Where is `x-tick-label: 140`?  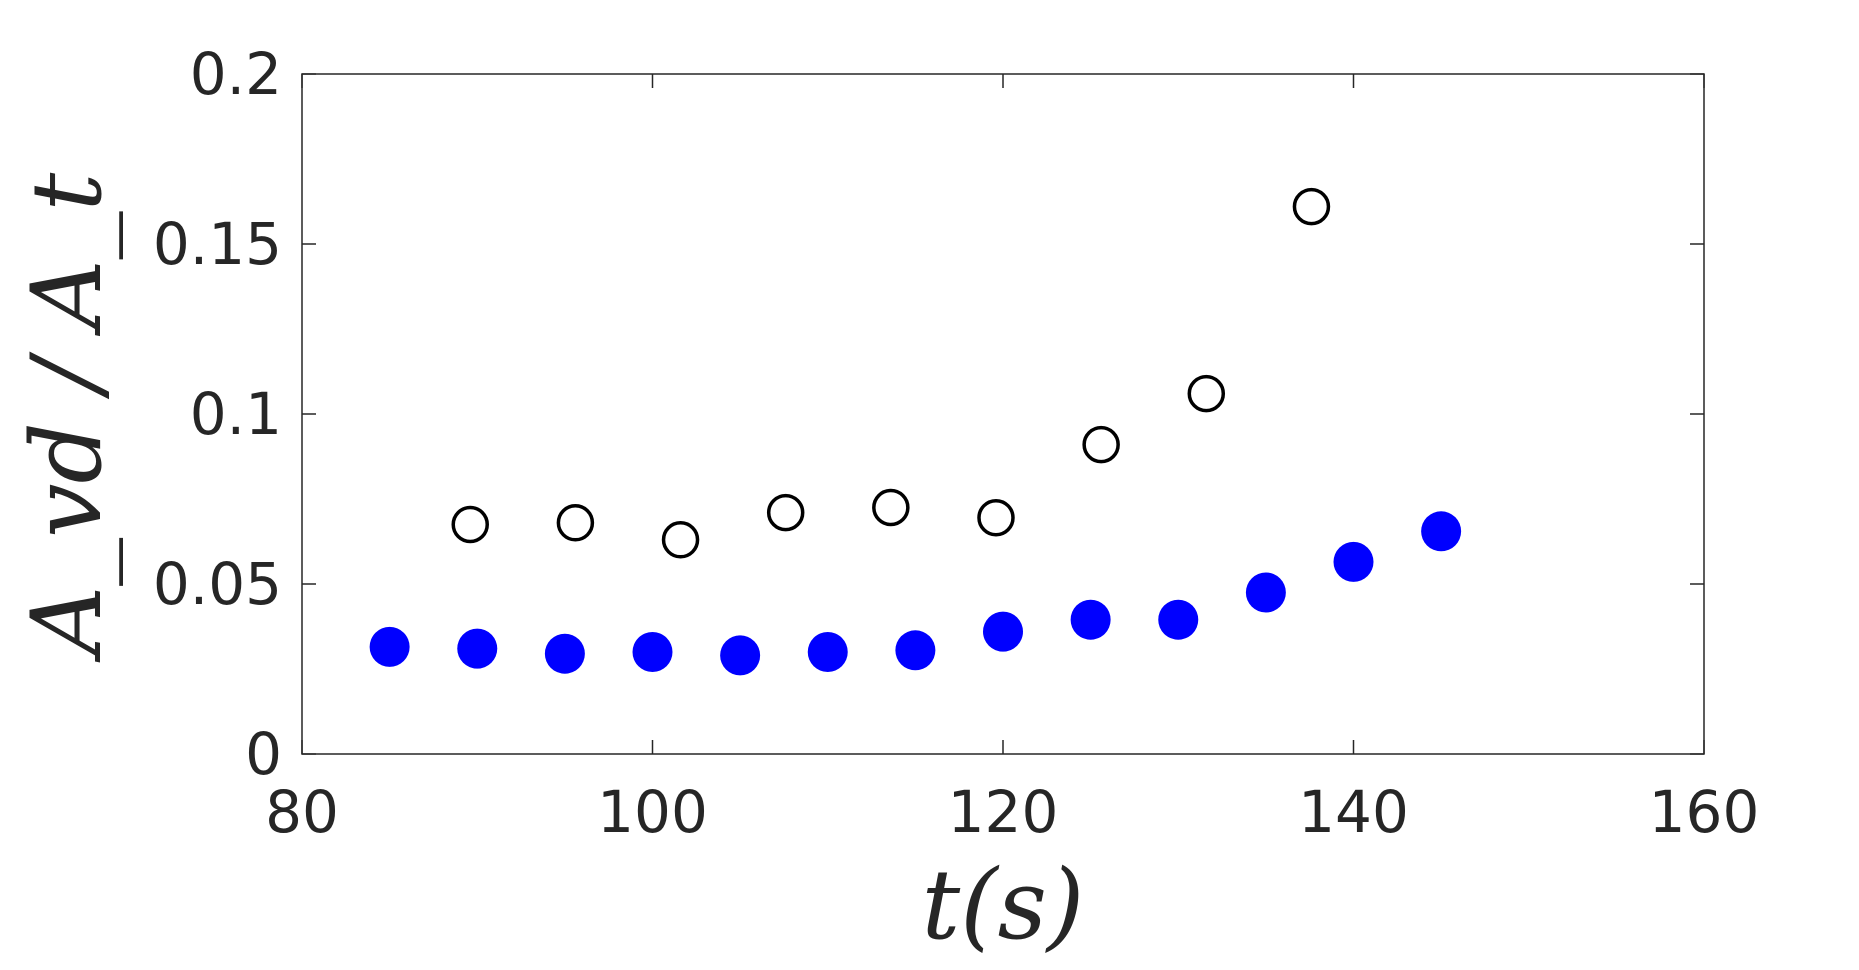 x-tick-label: 140 is located at coordinates (1353, 812).